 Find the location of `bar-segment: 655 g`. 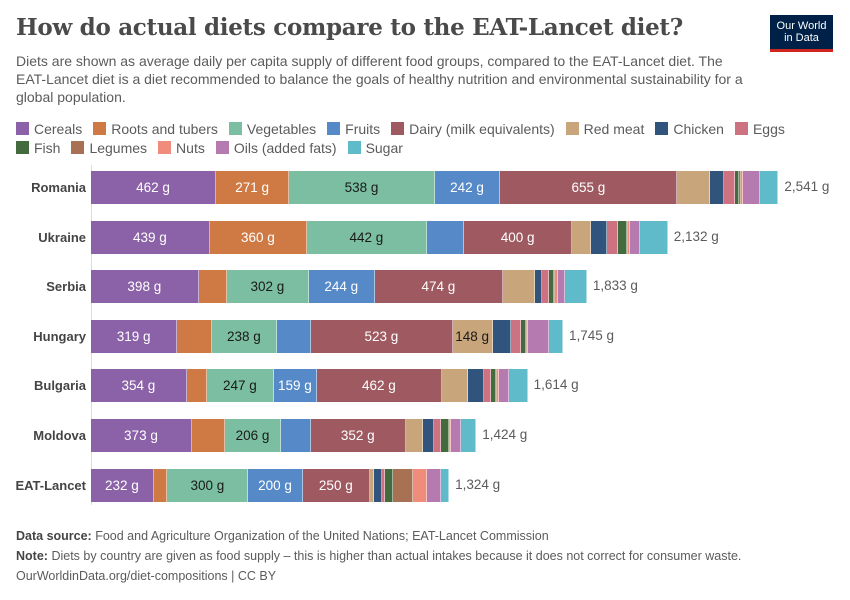

bar-segment: 655 g is located at coordinates (589, 187).